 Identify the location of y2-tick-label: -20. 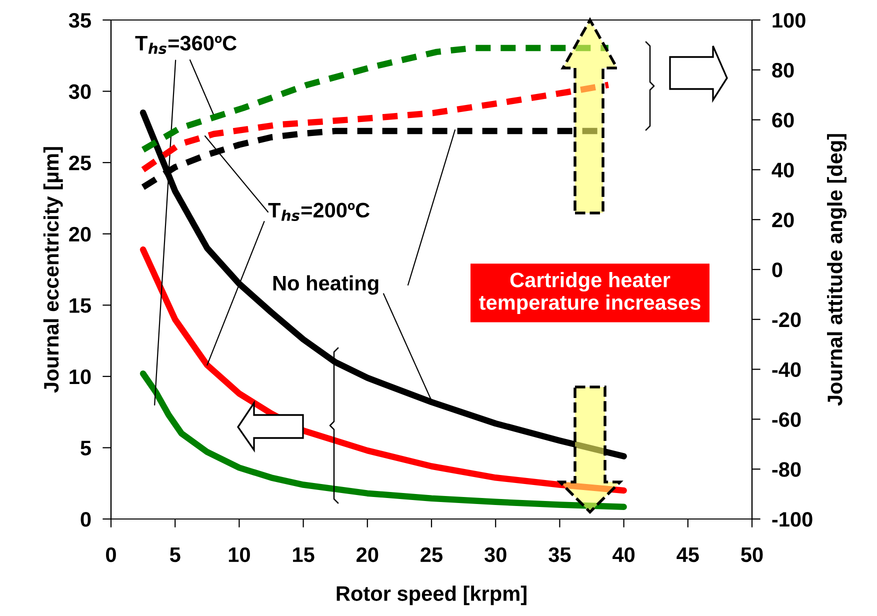
(786, 320).